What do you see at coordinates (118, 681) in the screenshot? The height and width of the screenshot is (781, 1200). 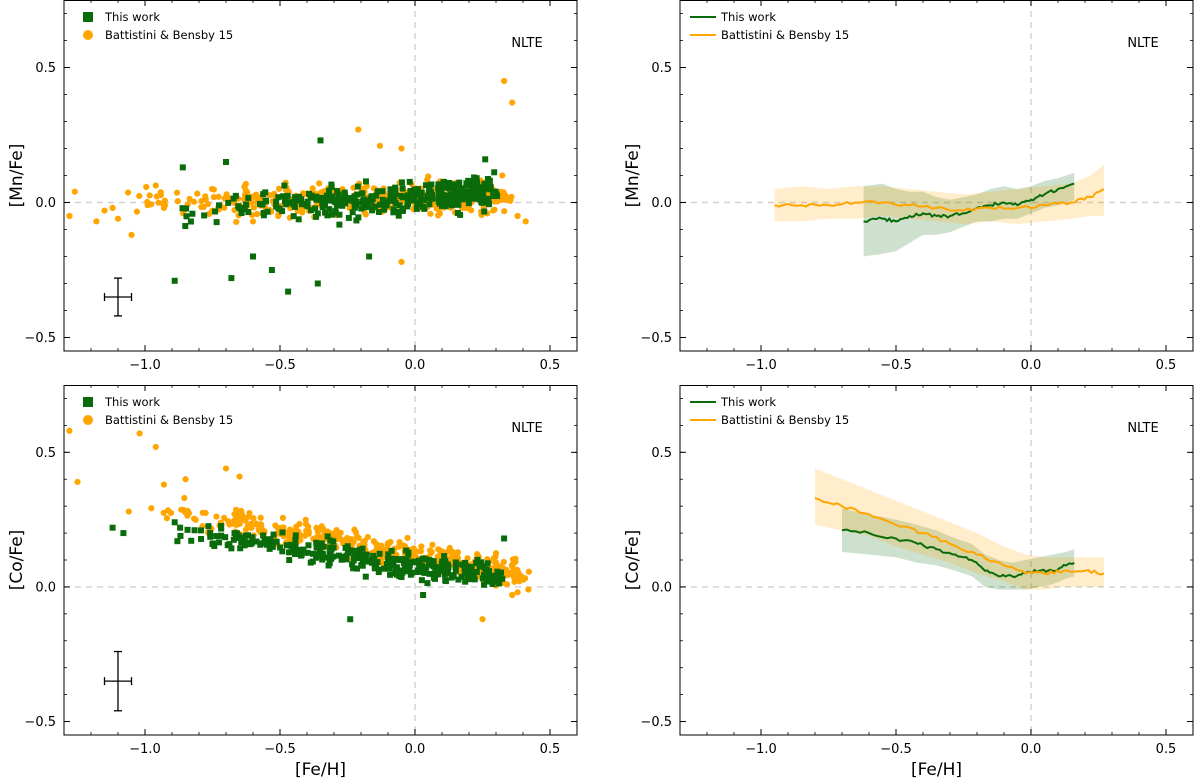 I see `error-bar` at bounding box center [118, 681].